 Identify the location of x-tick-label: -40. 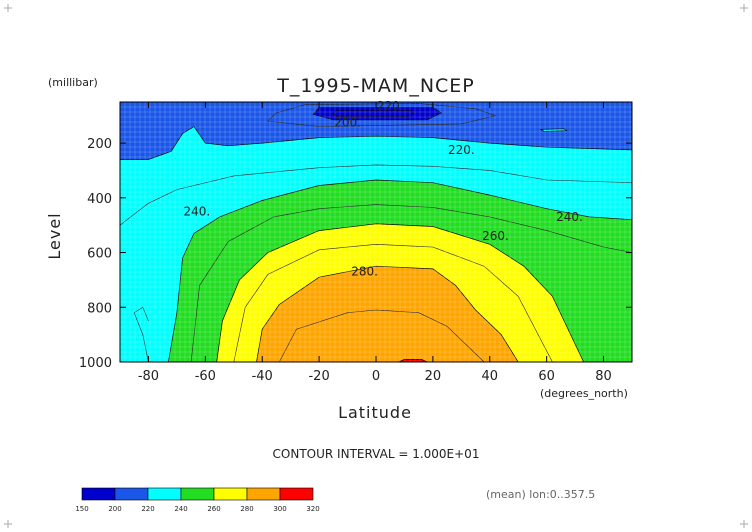
(262, 376).